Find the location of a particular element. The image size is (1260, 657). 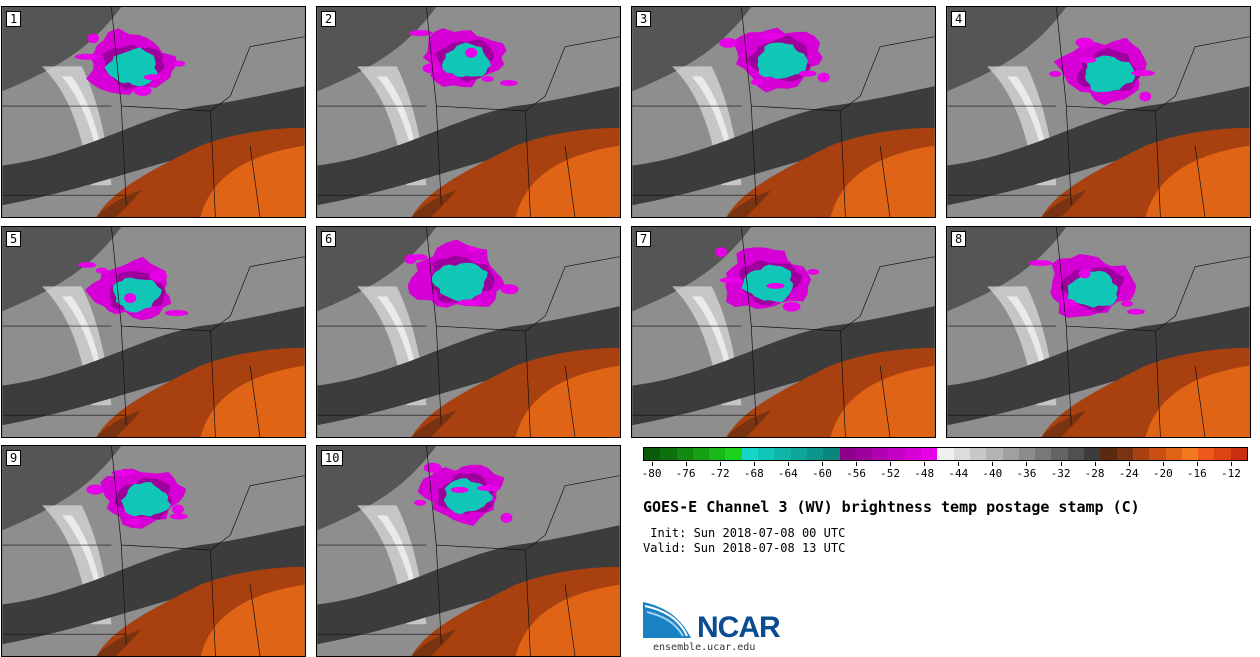

colorbar-tick-label: -72 is located at coordinates (719, 473).